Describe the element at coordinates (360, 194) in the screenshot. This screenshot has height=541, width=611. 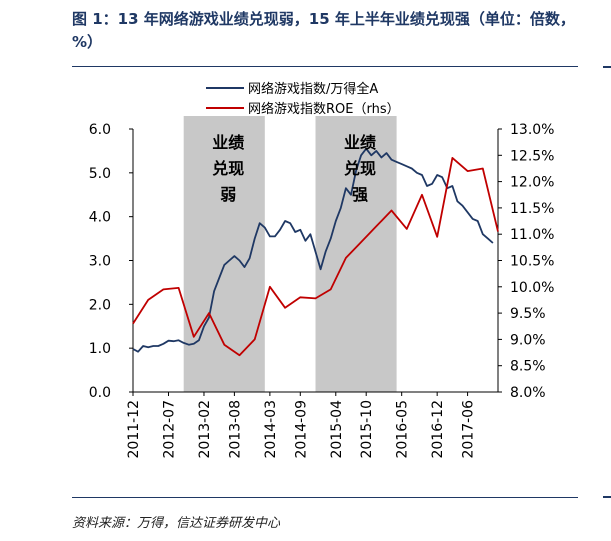
I see `shaded-region-2-label: 强` at that location.